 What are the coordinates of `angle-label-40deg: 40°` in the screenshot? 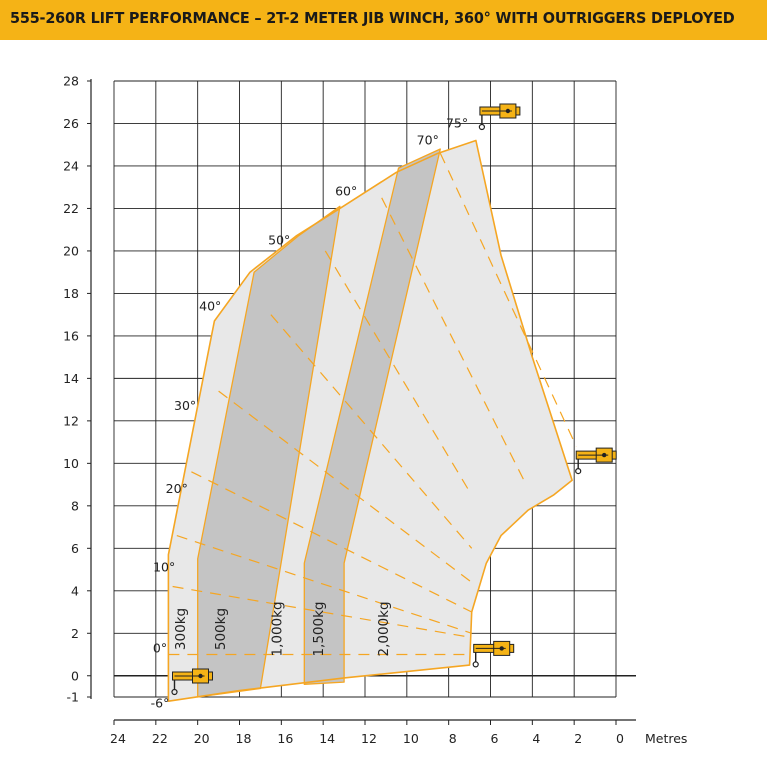 It's located at (210, 305).